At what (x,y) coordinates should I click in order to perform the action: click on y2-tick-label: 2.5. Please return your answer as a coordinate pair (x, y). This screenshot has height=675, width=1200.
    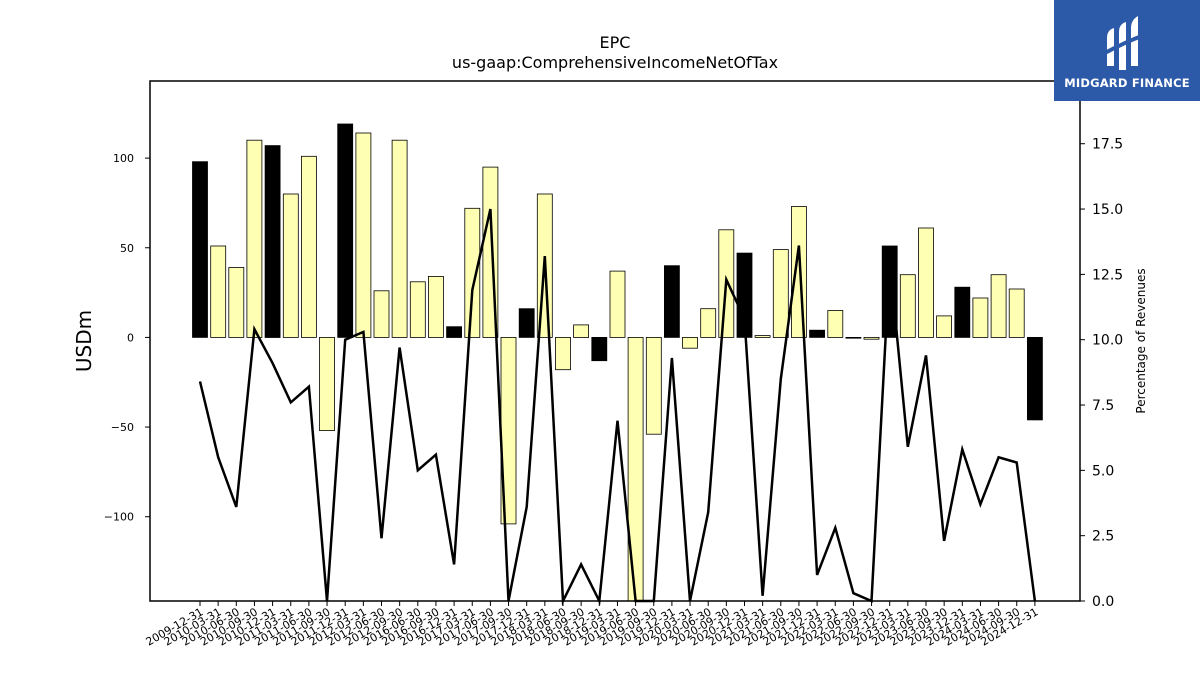
    Looking at the image, I should click on (1103, 537).